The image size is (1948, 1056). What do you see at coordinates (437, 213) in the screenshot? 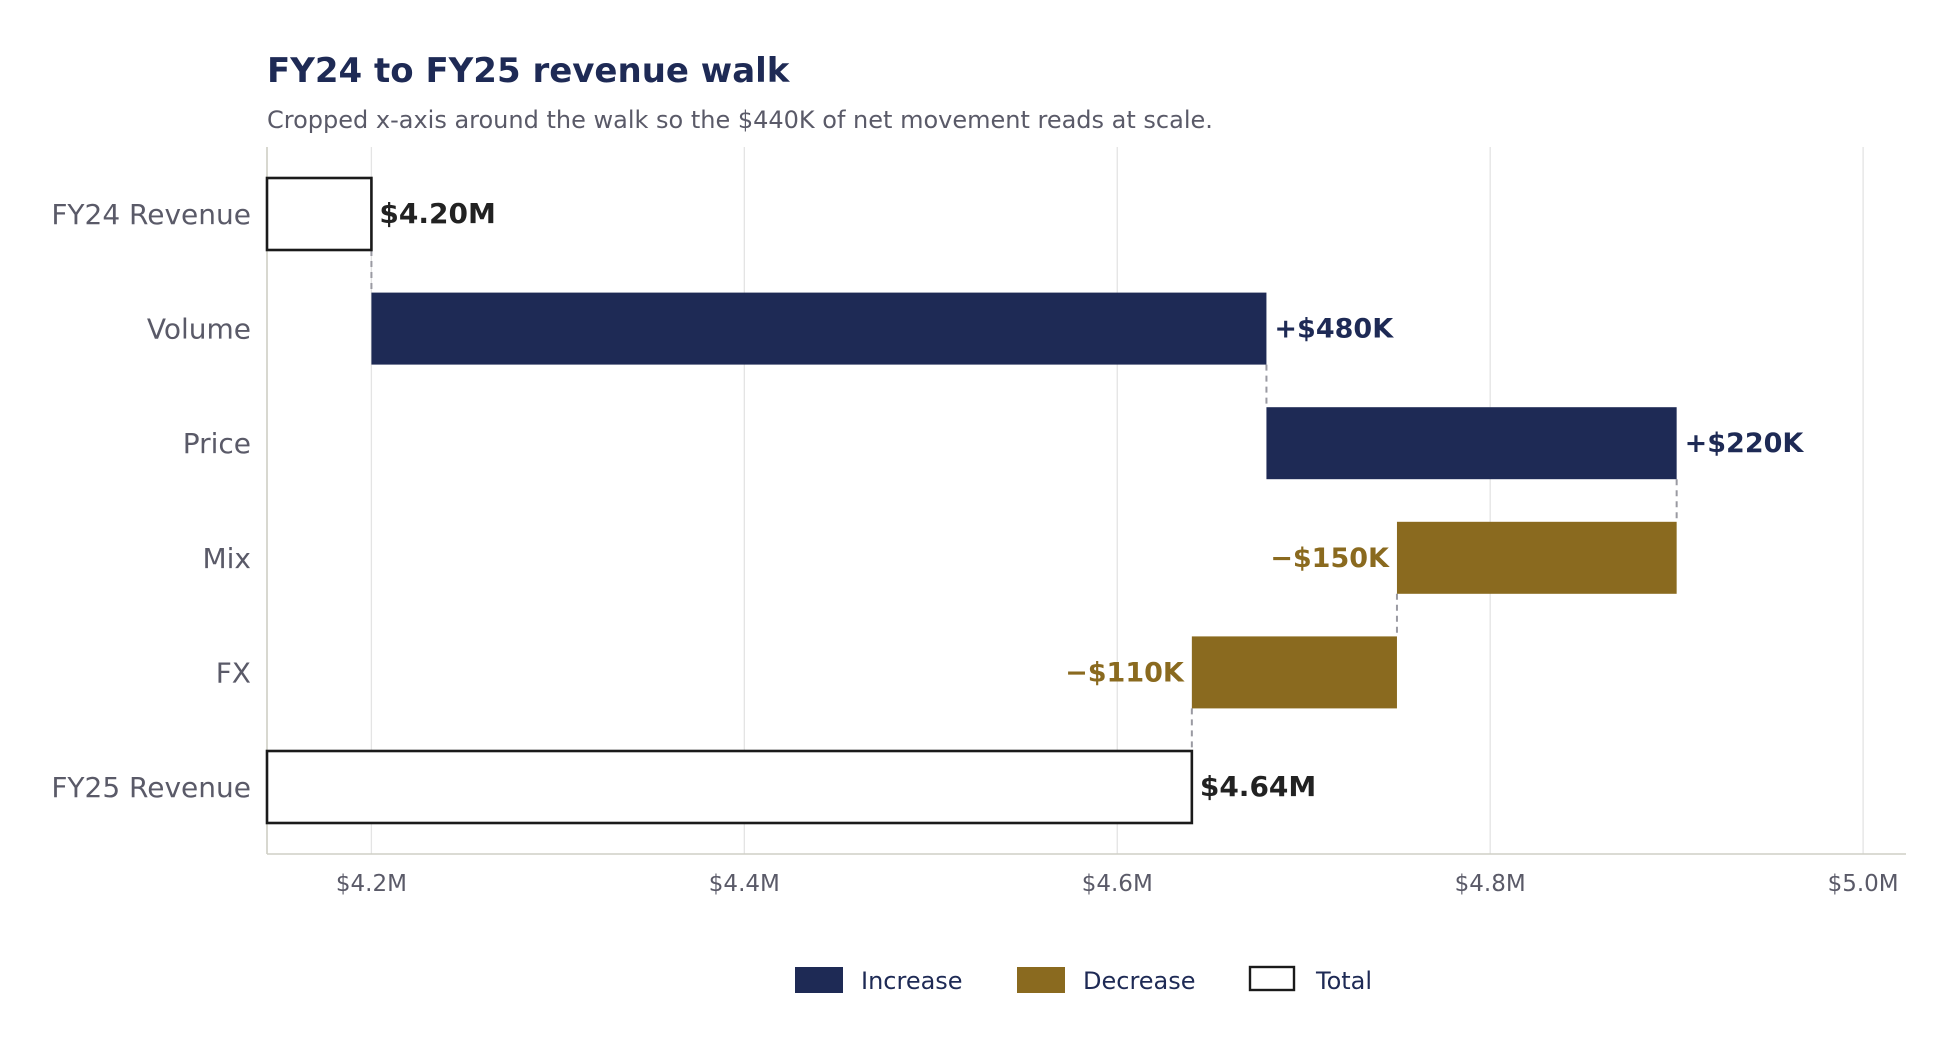
I see `data-label: $4.20M` at bounding box center [437, 213].